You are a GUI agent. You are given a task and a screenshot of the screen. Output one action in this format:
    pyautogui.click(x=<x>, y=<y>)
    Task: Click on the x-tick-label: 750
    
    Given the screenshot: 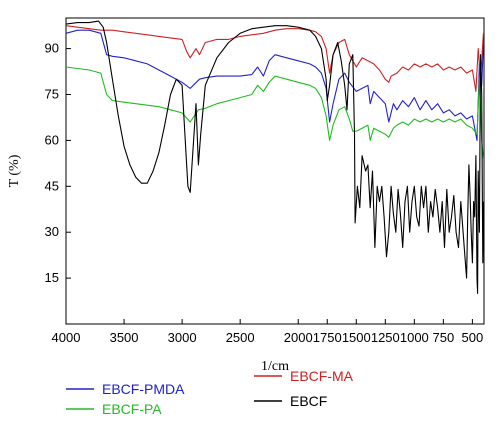 What is the action you would take?
    pyautogui.click(x=444, y=337)
    